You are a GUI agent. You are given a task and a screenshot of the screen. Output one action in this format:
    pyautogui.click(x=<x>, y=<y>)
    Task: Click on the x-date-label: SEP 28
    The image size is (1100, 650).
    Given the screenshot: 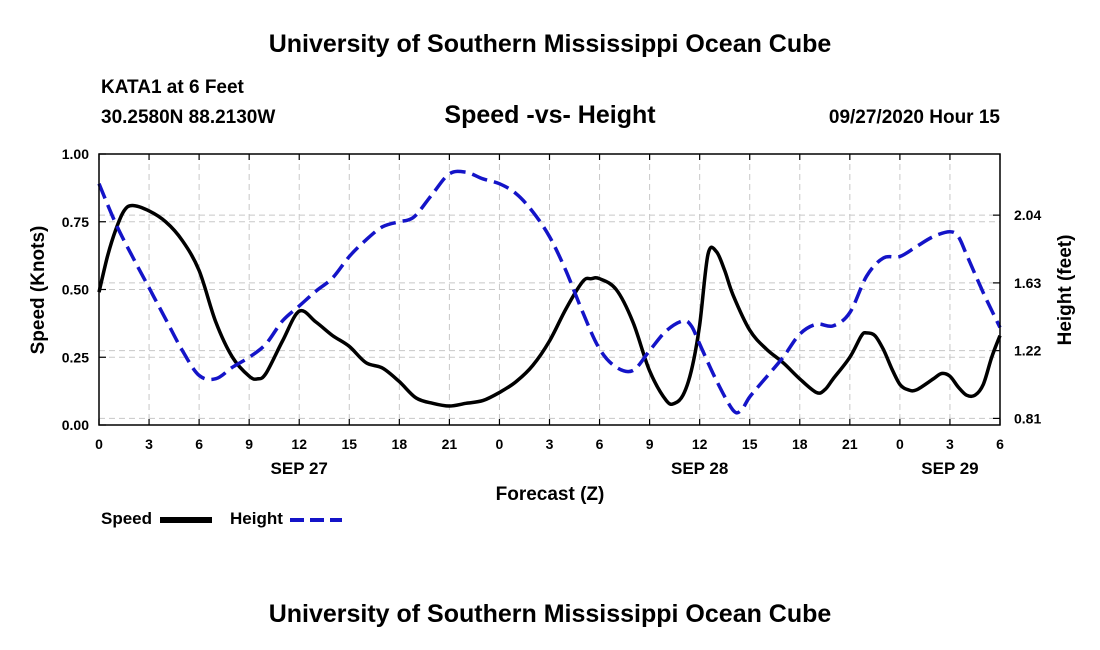 What is the action you would take?
    pyautogui.click(x=699, y=468)
    